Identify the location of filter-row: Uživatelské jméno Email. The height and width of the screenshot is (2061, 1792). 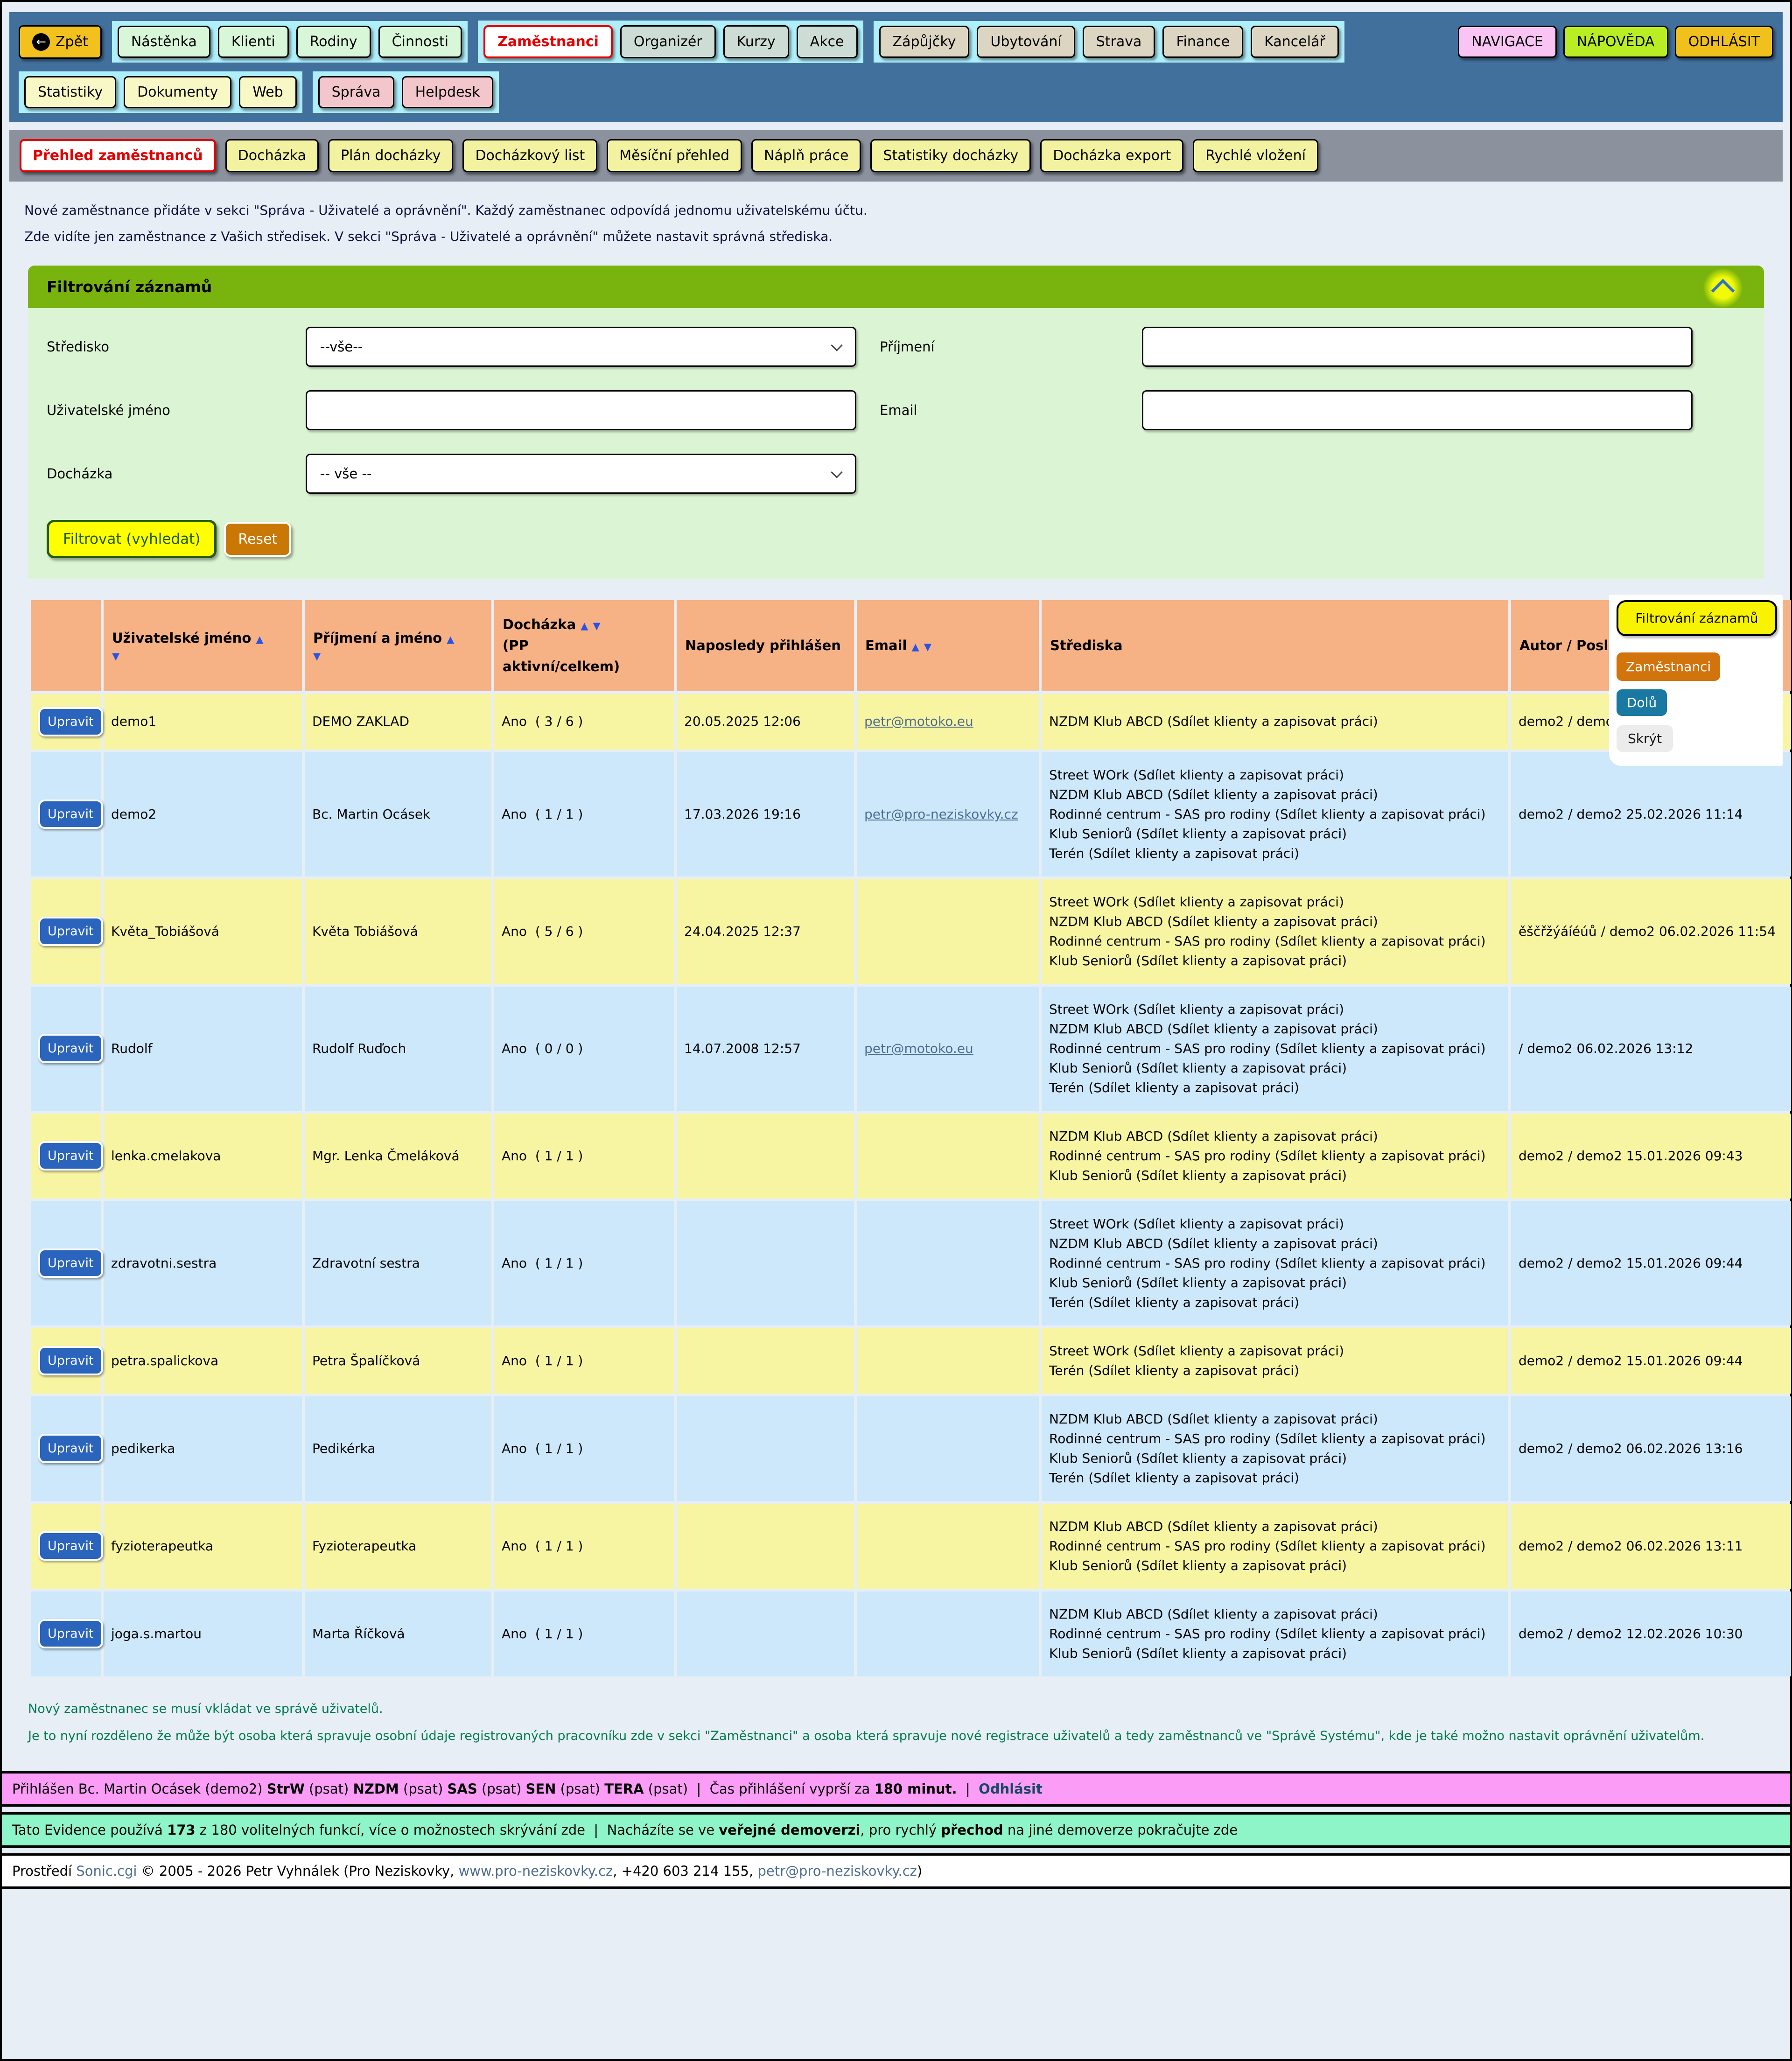
(896, 410).